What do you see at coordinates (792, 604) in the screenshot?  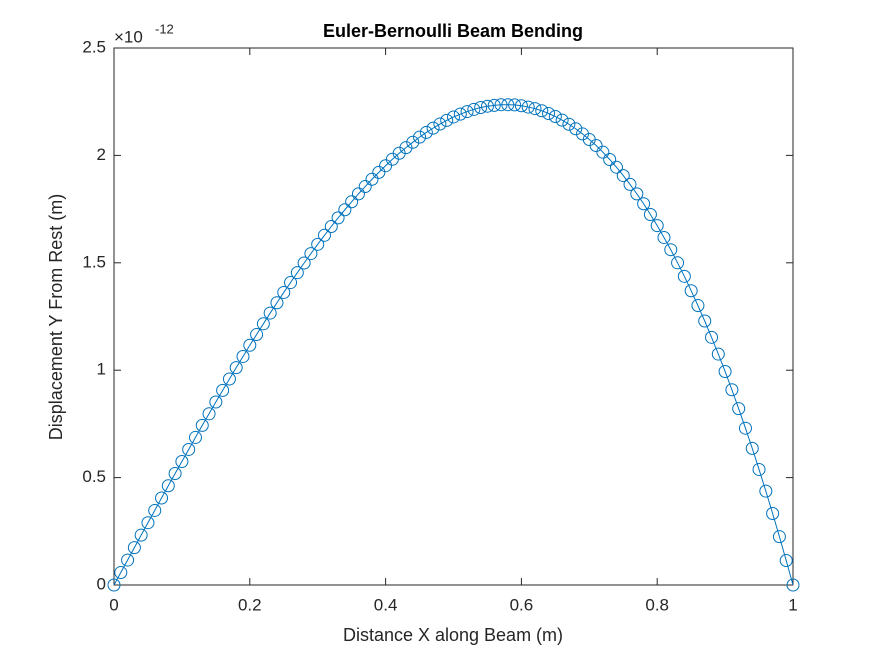 I see `x-tick-label: 1` at bounding box center [792, 604].